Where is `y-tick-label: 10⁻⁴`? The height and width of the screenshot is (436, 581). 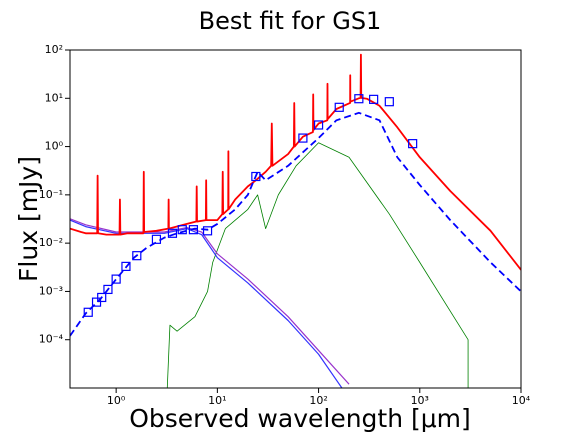 y-tick-label: 10⁻⁴ is located at coordinates (51, 339).